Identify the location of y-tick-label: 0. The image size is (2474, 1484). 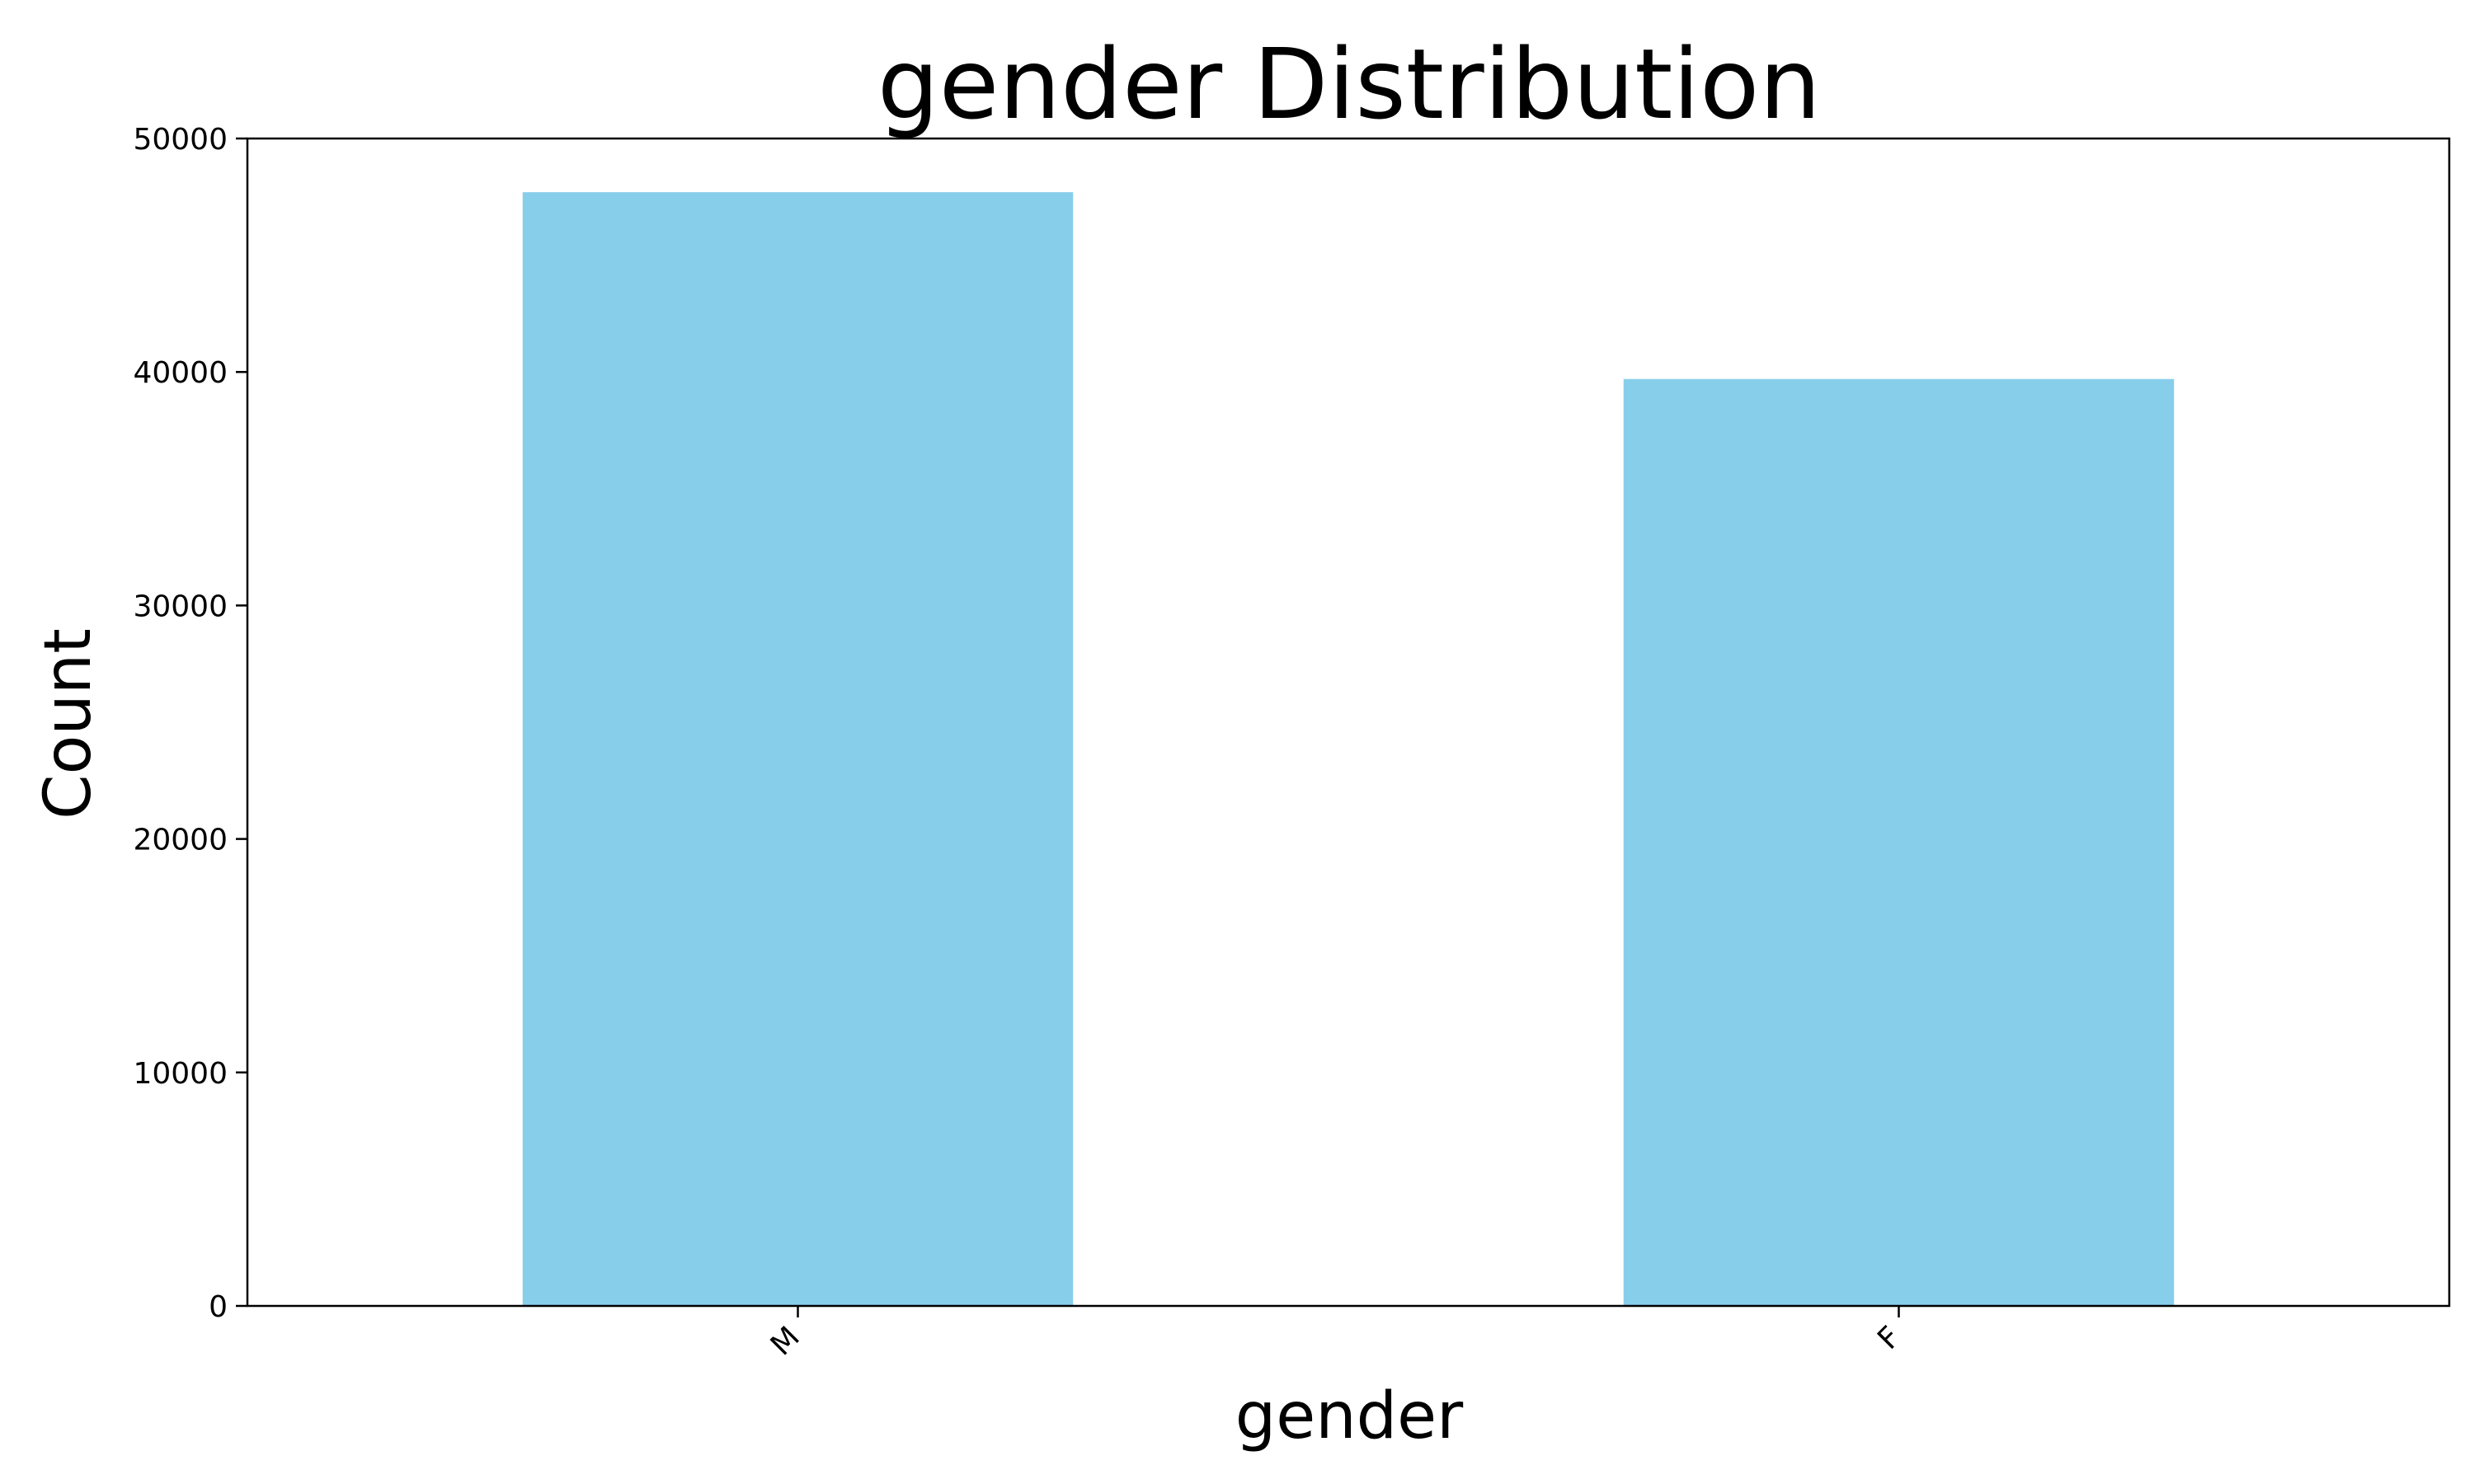
(218, 1307).